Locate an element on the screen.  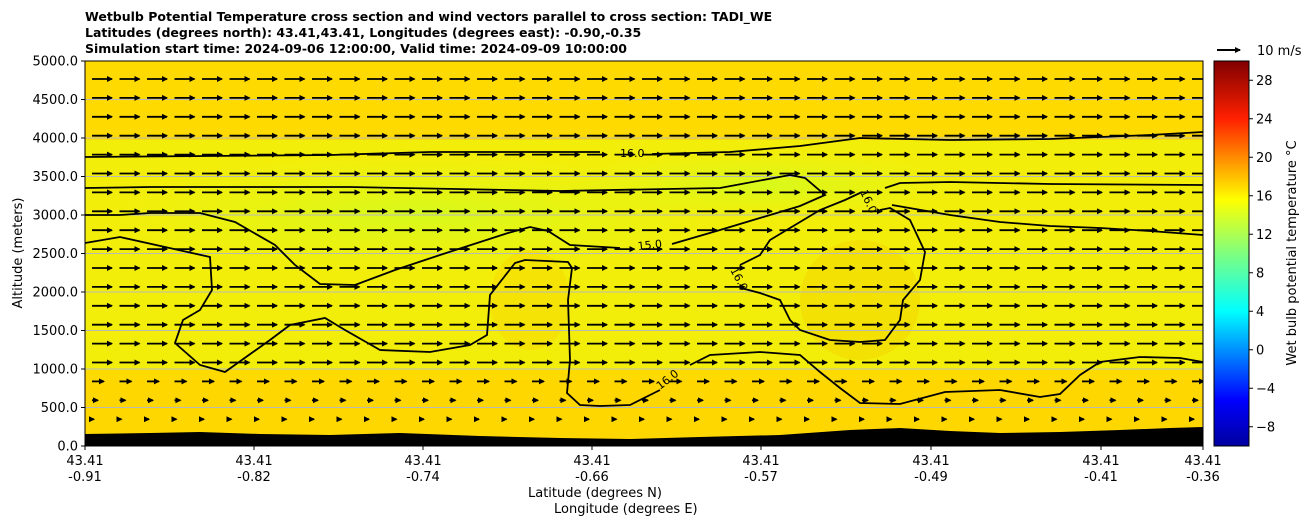
y-tick-label: 2500.0 is located at coordinates (56, 254).